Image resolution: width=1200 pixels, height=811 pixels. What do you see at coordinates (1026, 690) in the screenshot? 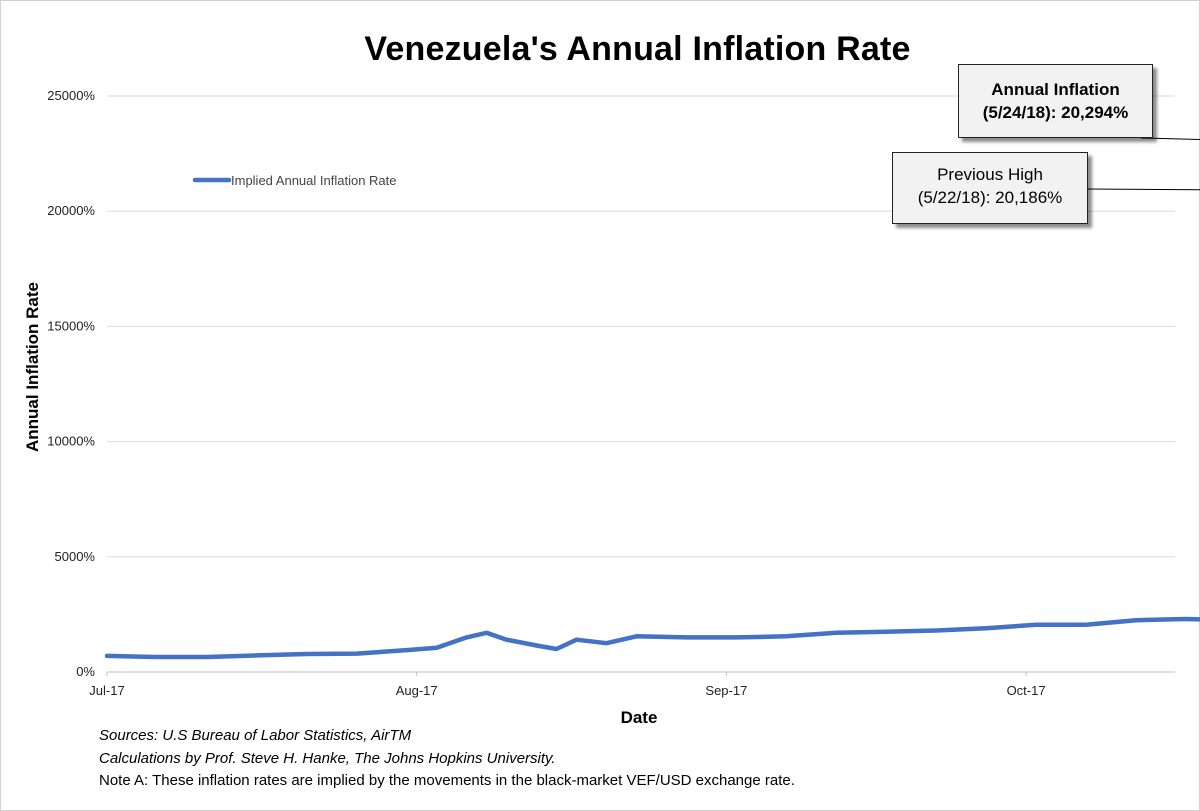
I see `x-tick-label: Oct-17` at bounding box center [1026, 690].